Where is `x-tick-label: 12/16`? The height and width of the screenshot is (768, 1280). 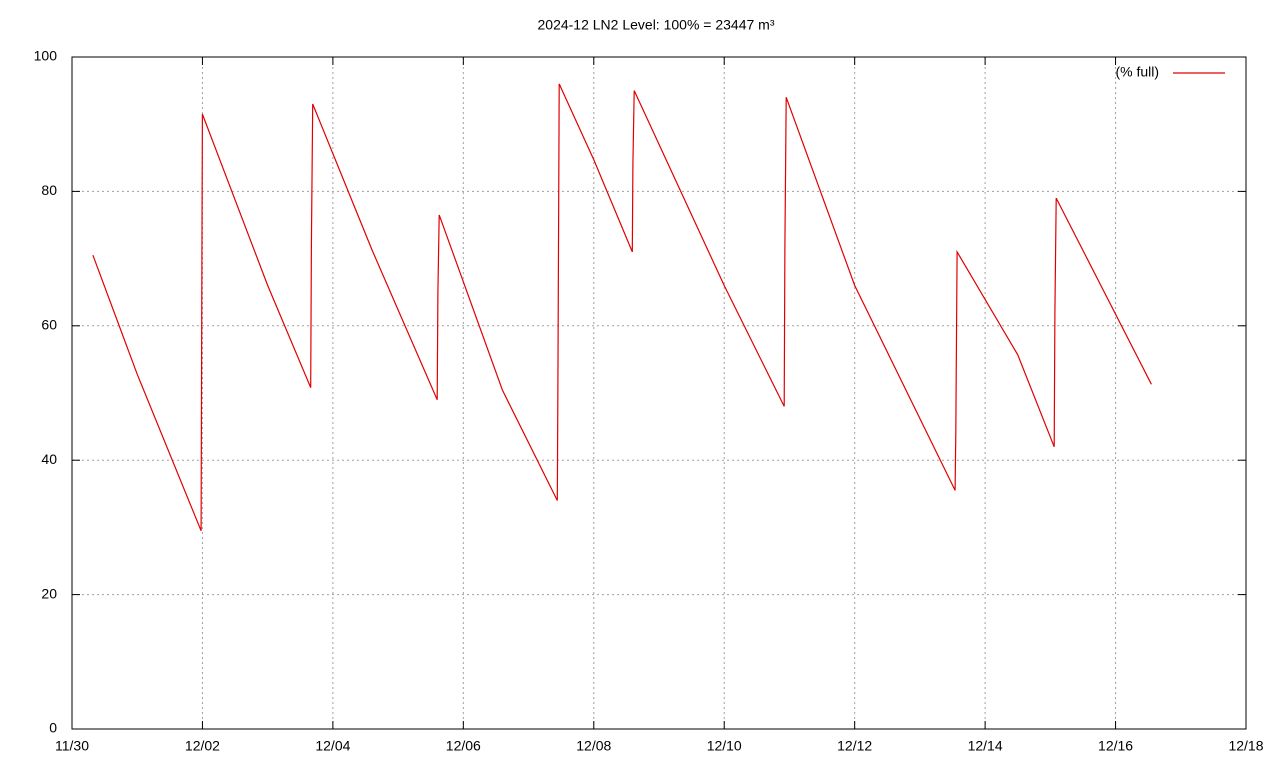 x-tick-label: 12/16 is located at coordinates (1115, 746).